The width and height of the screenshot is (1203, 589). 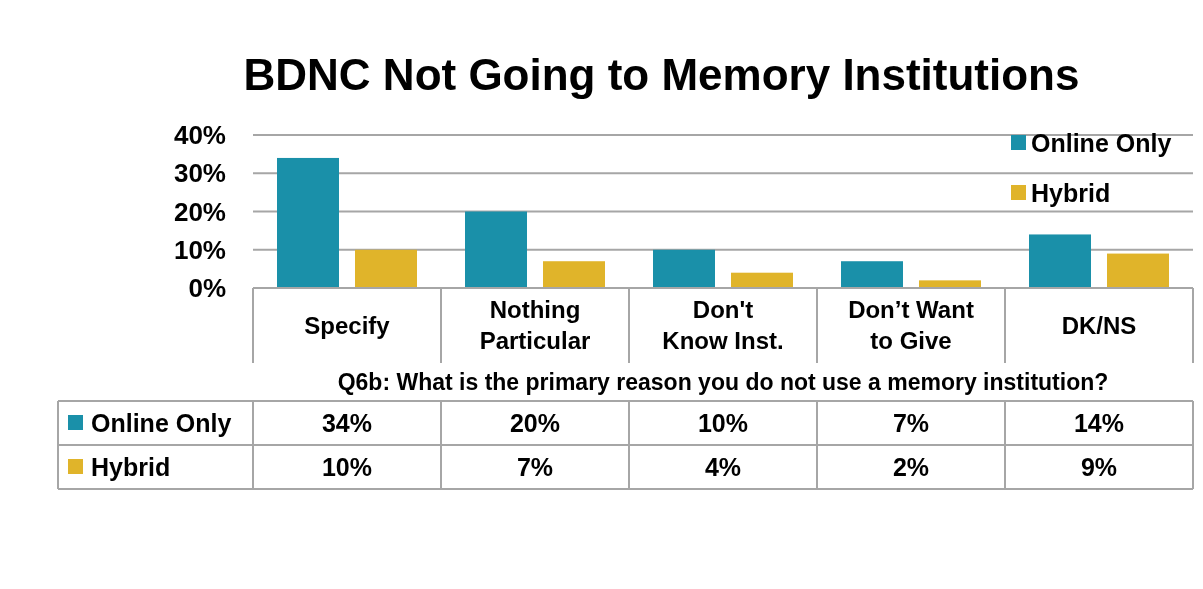 What do you see at coordinates (1101, 142) in the screenshot?
I see `legend-label: Online Only` at bounding box center [1101, 142].